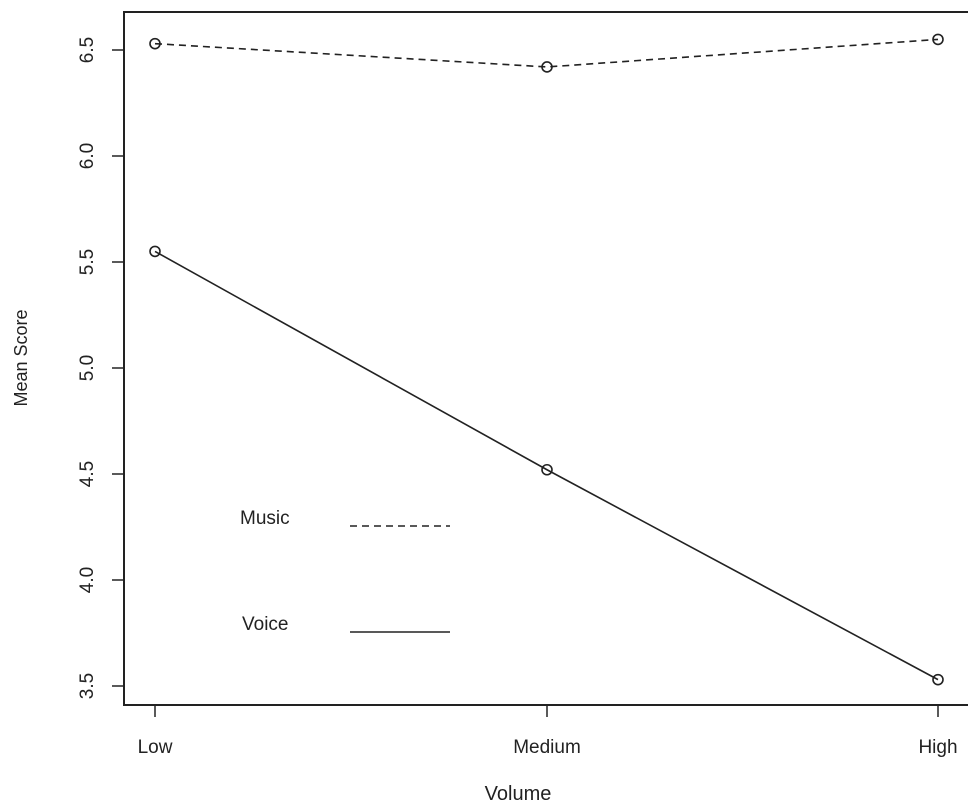 Image resolution: width=968 pixels, height=809 pixels. What do you see at coordinates (547, 747) in the screenshot?
I see `x-tick-label: Medium` at bounding box center [547, 747].